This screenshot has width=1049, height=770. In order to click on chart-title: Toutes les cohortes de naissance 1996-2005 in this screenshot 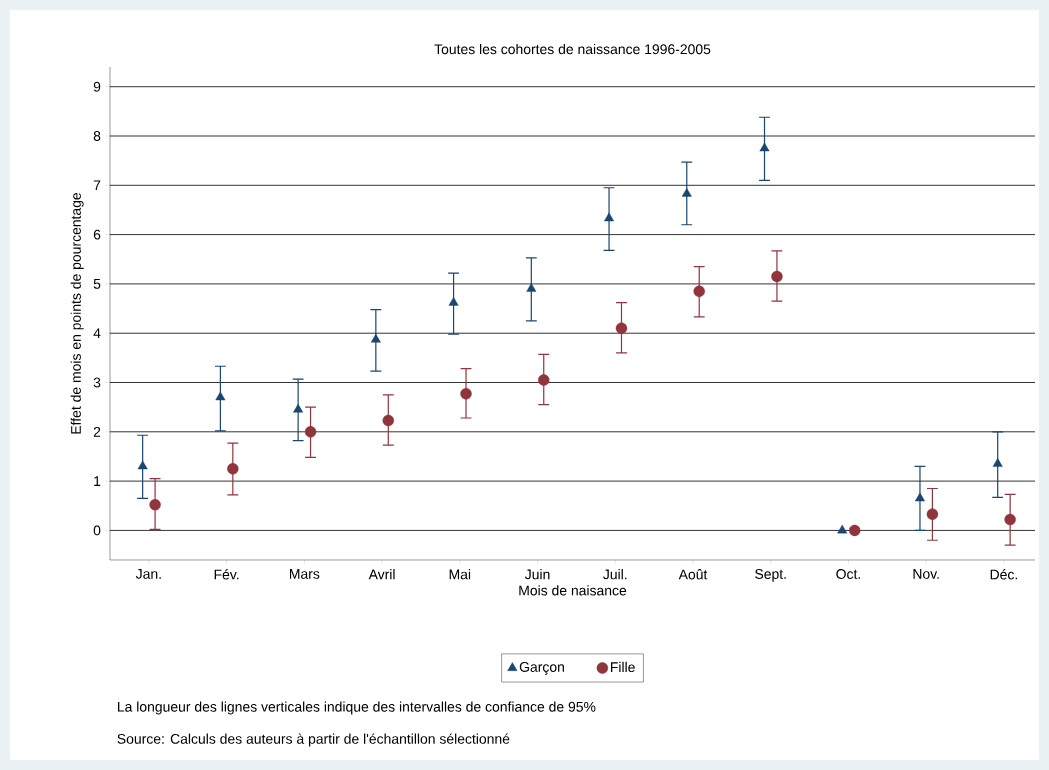, I will do `click(572, 49)`.